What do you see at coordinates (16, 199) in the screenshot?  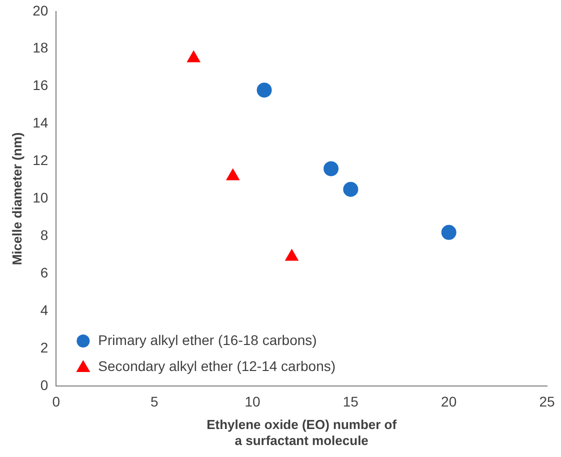 I see `y-axis-title: Micelle diameter (nm)` at bounding box center [16, 199].